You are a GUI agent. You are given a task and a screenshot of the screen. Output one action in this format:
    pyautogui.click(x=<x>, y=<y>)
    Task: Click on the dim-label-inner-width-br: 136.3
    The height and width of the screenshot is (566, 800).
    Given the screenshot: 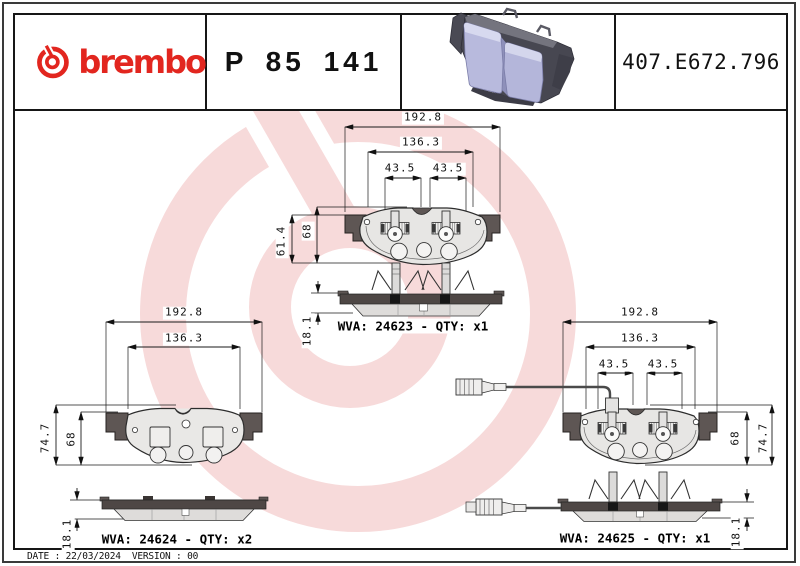 What is the action you would take?
    pyautogui.click(x=640, y=338)
    